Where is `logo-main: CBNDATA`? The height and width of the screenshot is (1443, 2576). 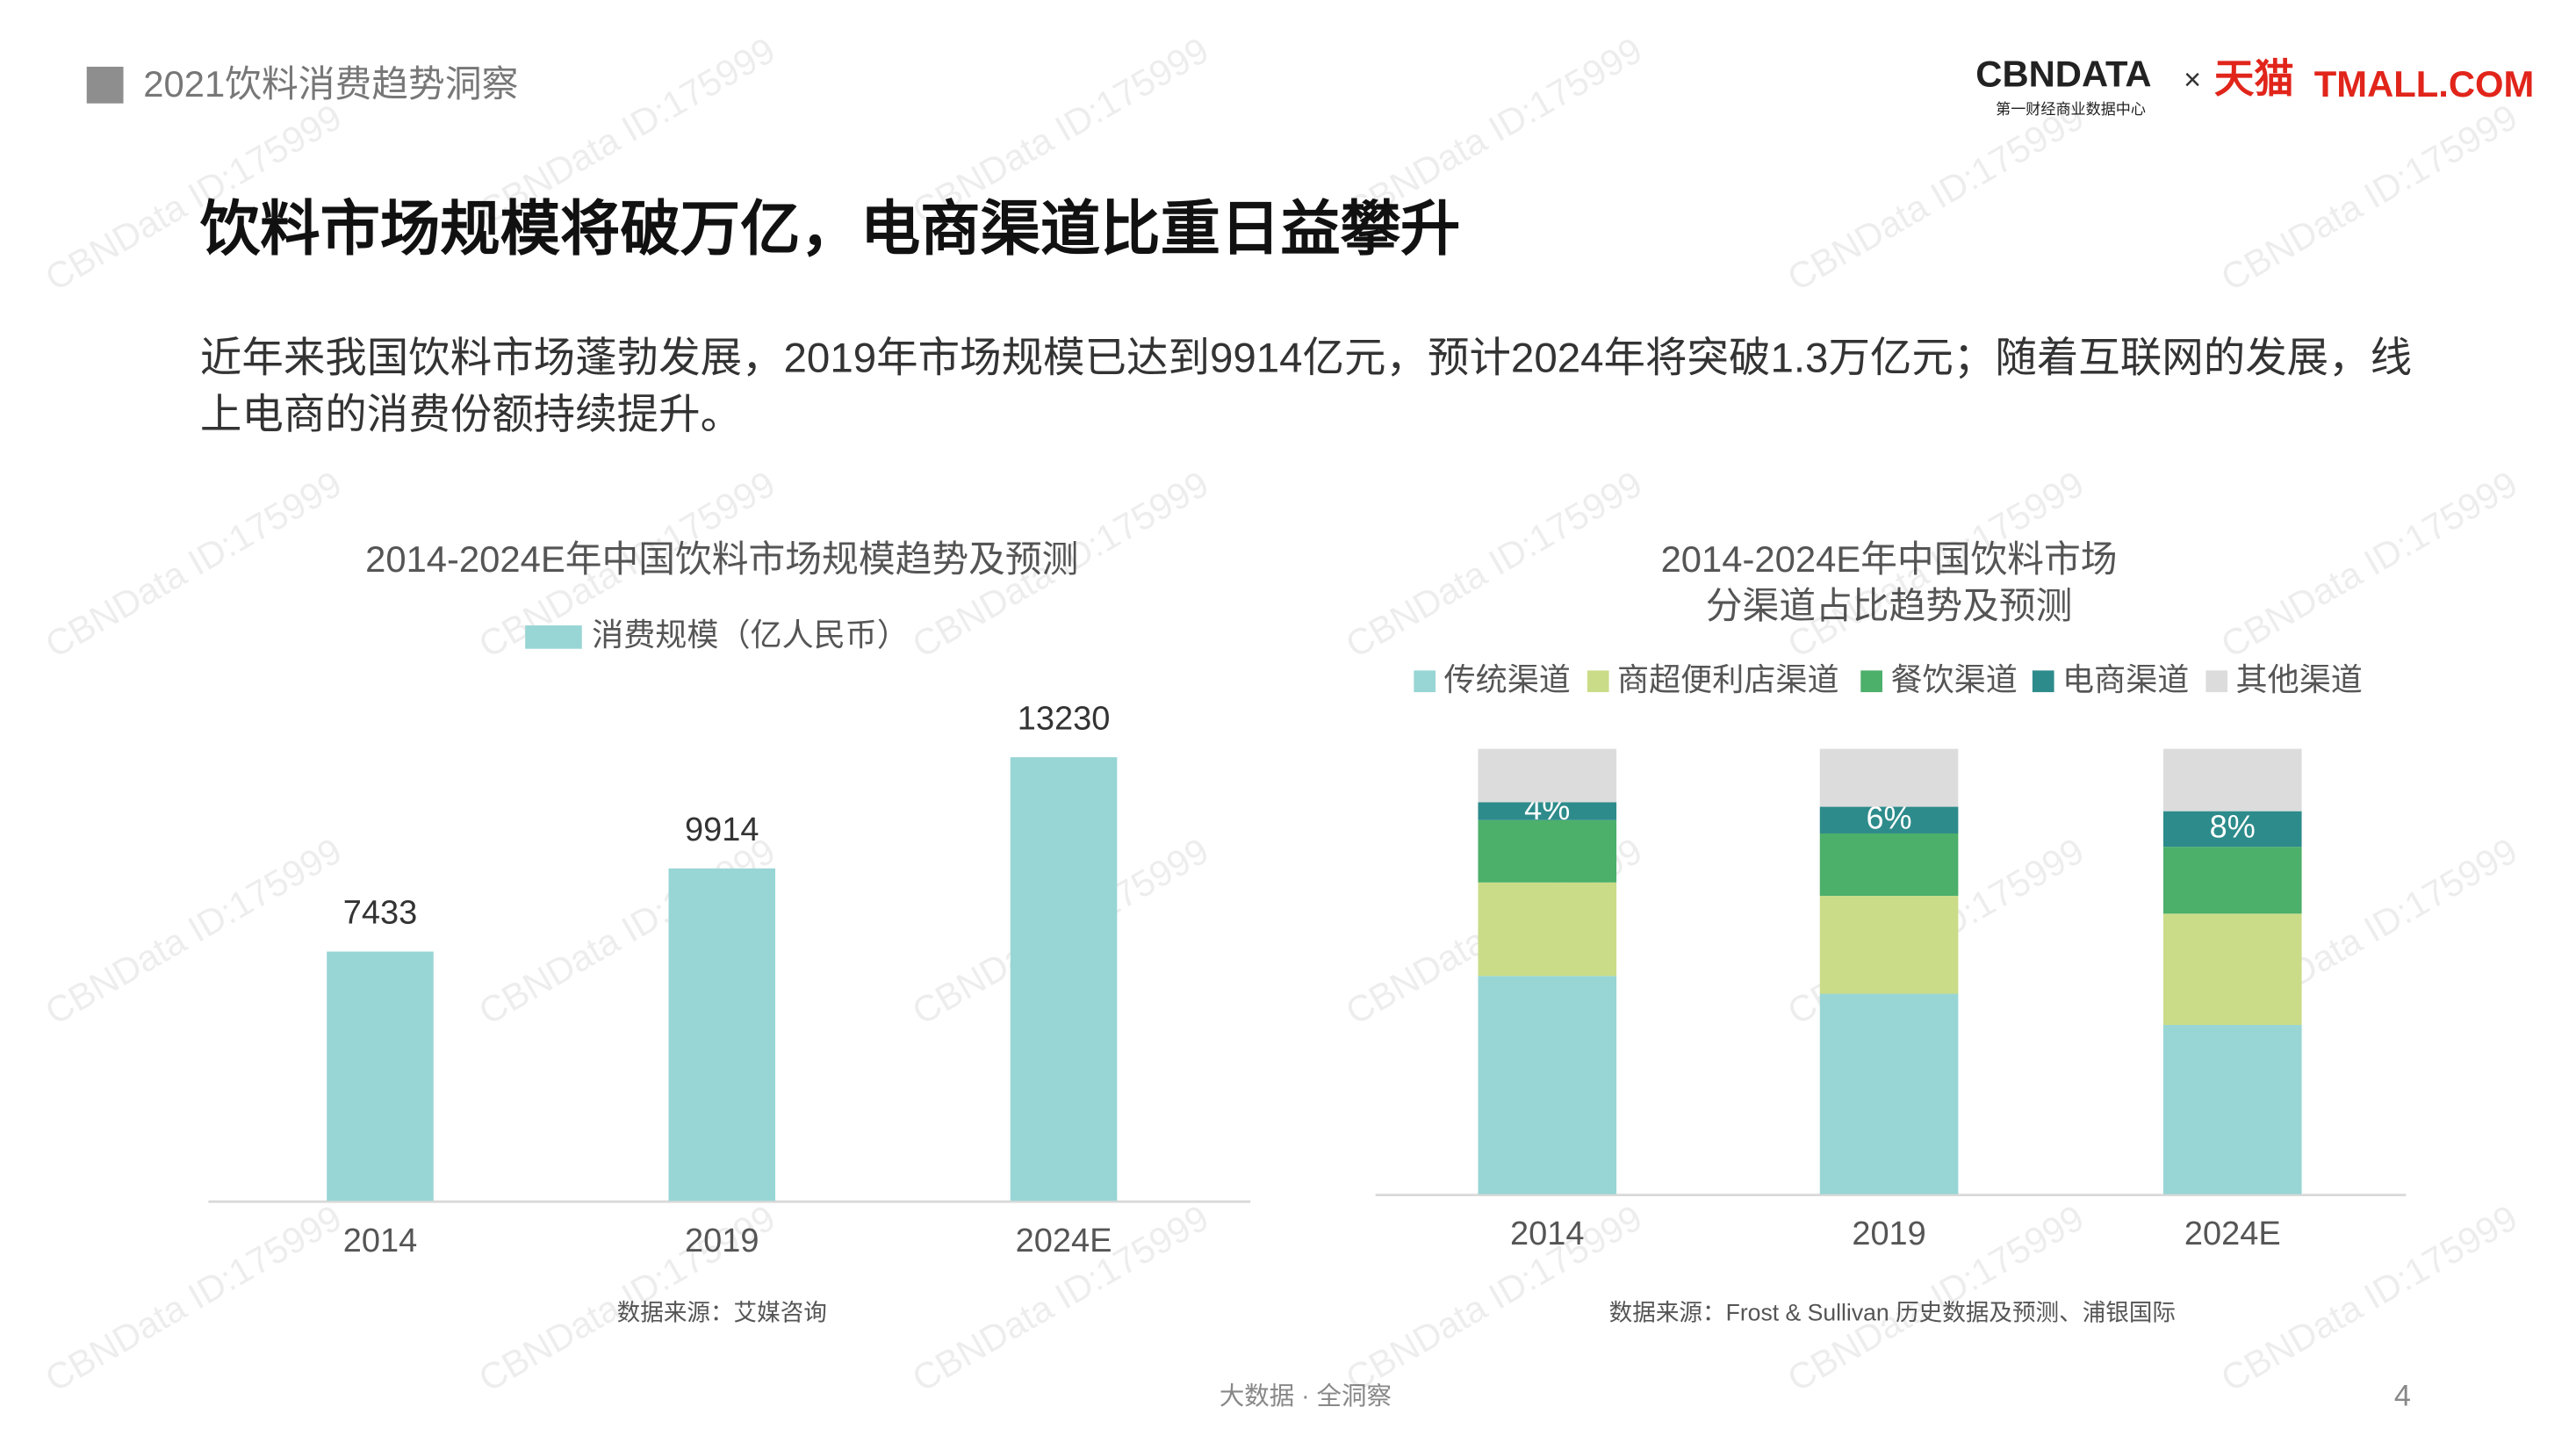
logo-main: CBNDATA is located at coordinates (2063, 73).